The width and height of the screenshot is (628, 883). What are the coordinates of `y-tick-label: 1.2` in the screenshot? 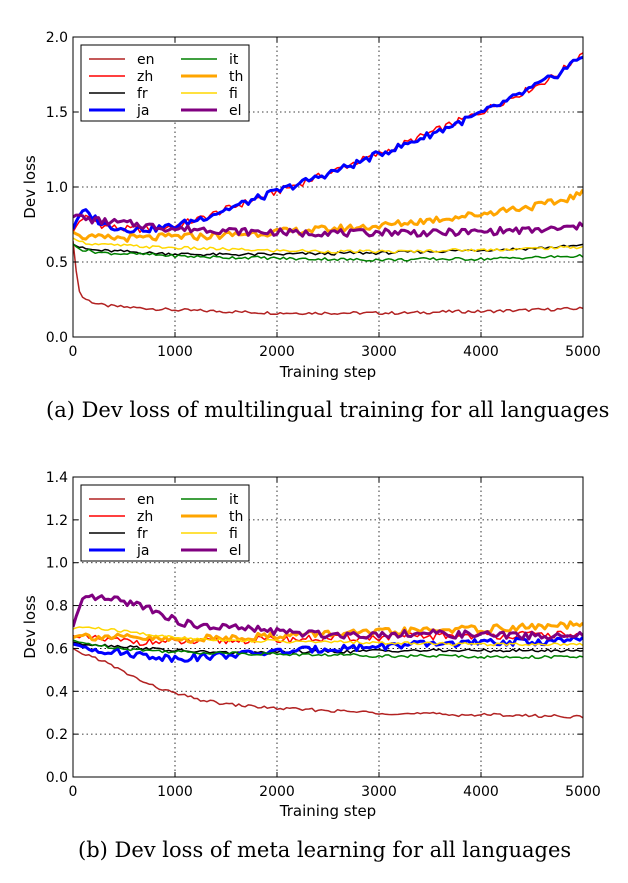 It's located at (57, 521).